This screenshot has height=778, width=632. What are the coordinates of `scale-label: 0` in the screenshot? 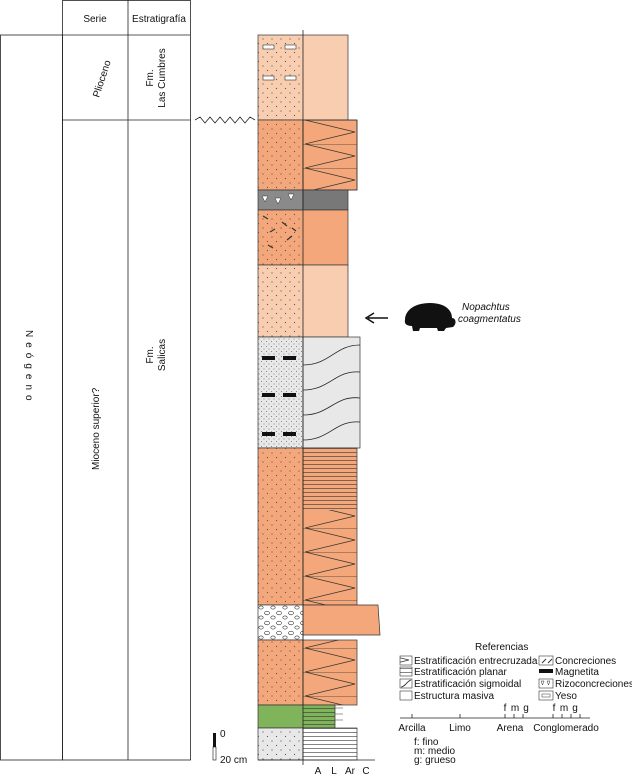 It's located at (223, 734).